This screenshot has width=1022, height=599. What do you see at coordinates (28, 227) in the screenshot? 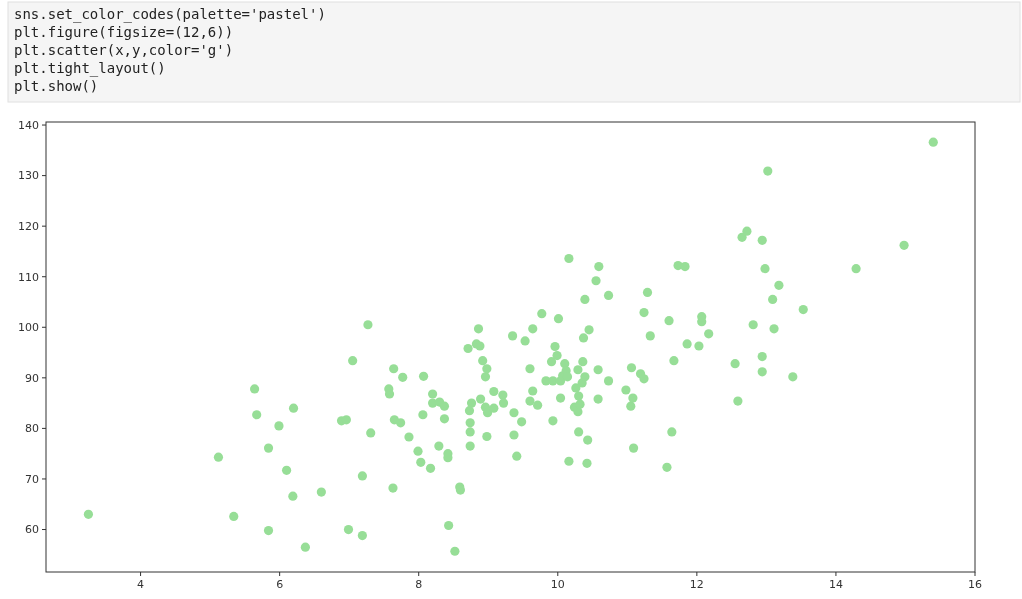
I see `y-tick-label: 120` at bounding box center [28, 227].